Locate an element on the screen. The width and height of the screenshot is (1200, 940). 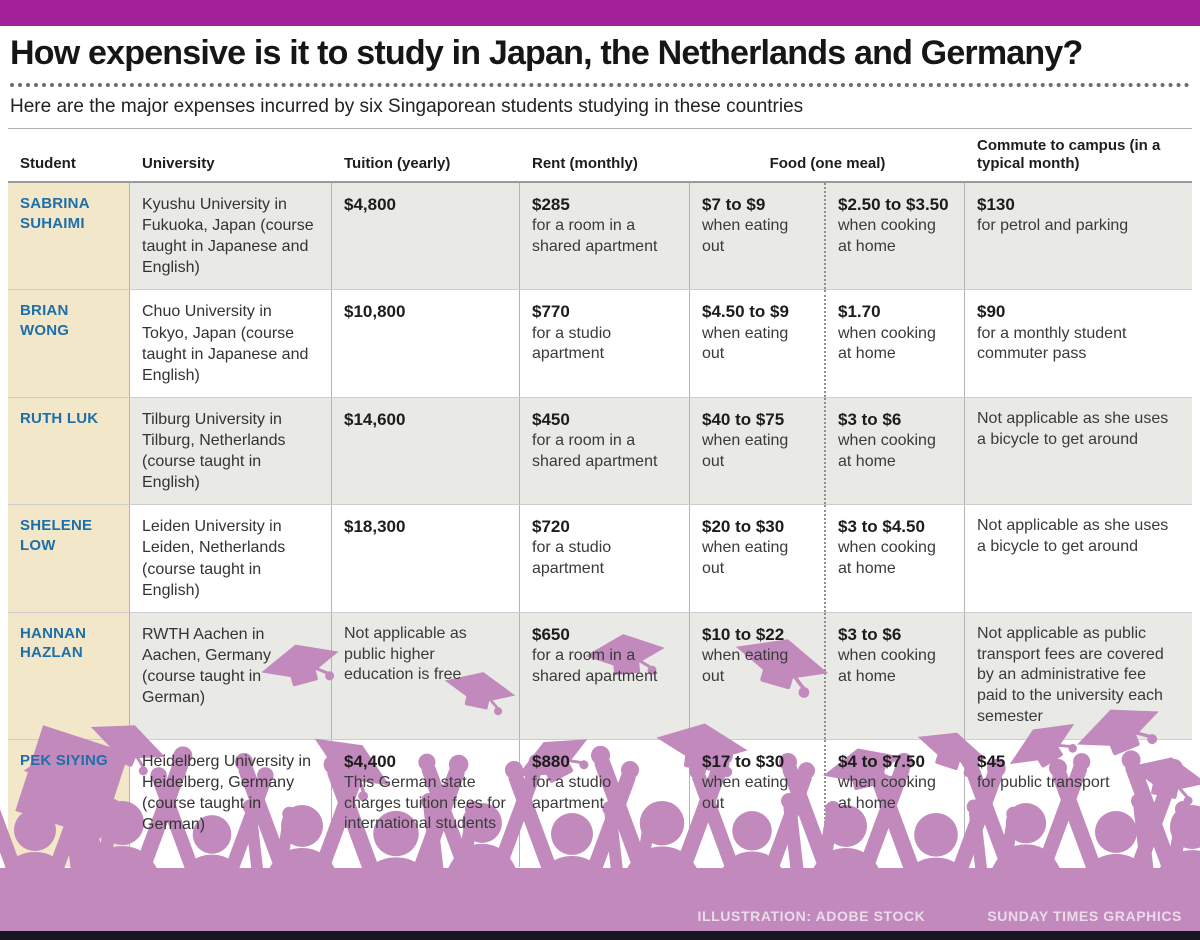
food-home-cell: $3 to $4.50 when cooking at home is located at coordinates (894, 558).